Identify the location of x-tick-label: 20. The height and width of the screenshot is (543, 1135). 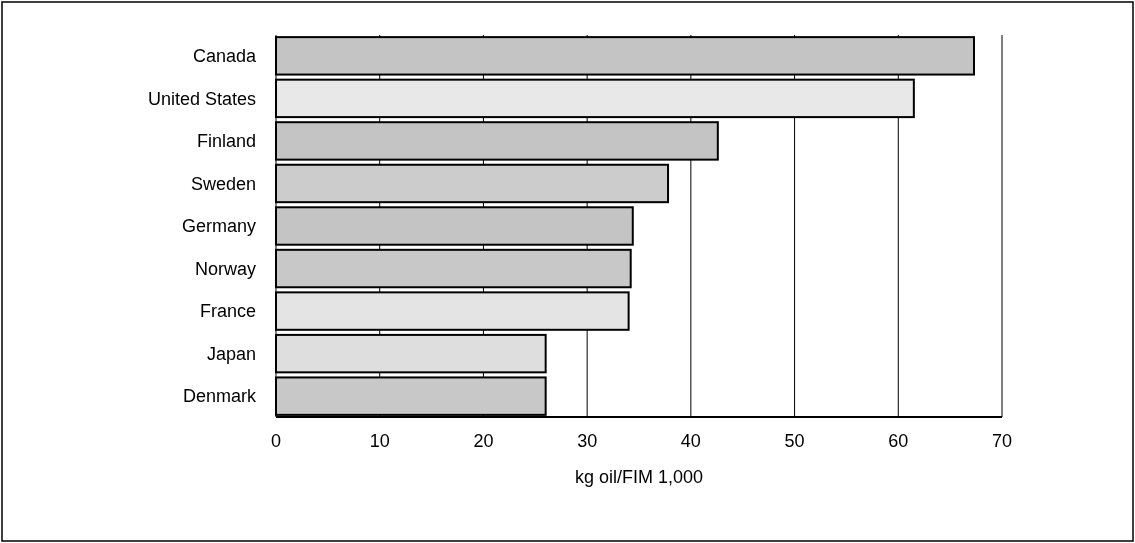
(483, 441).